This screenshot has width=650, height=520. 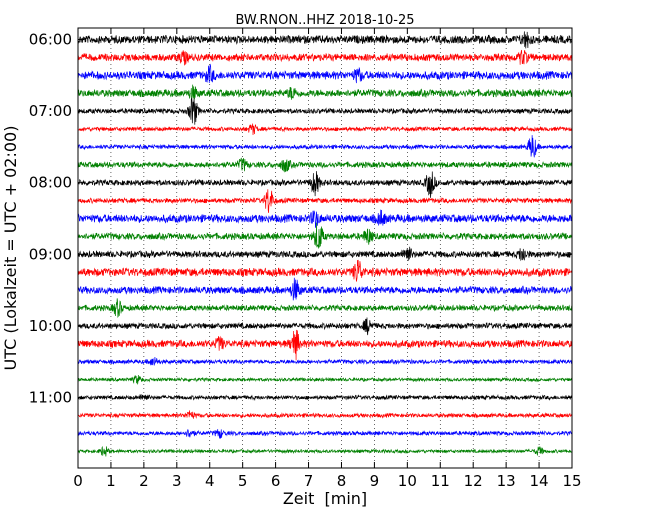 I want to click on x-tick-label: 4, so click(x=210, y=481).